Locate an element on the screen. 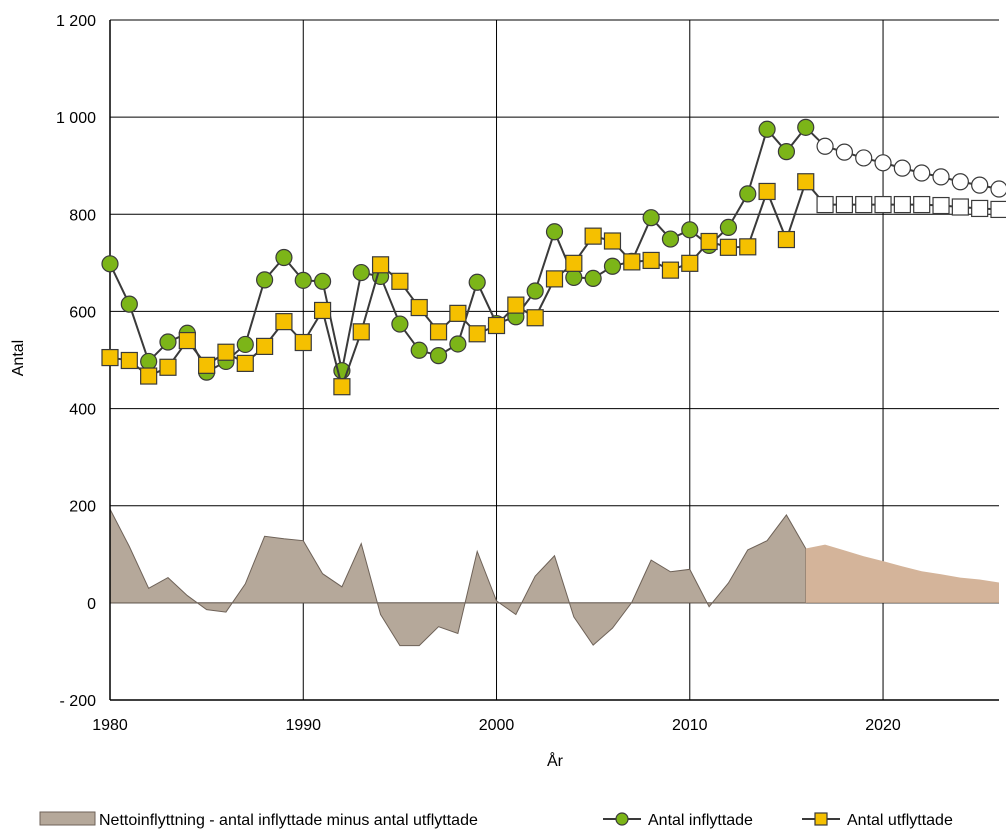  y-axis-title: Antal is located at coordinates (18, 358).